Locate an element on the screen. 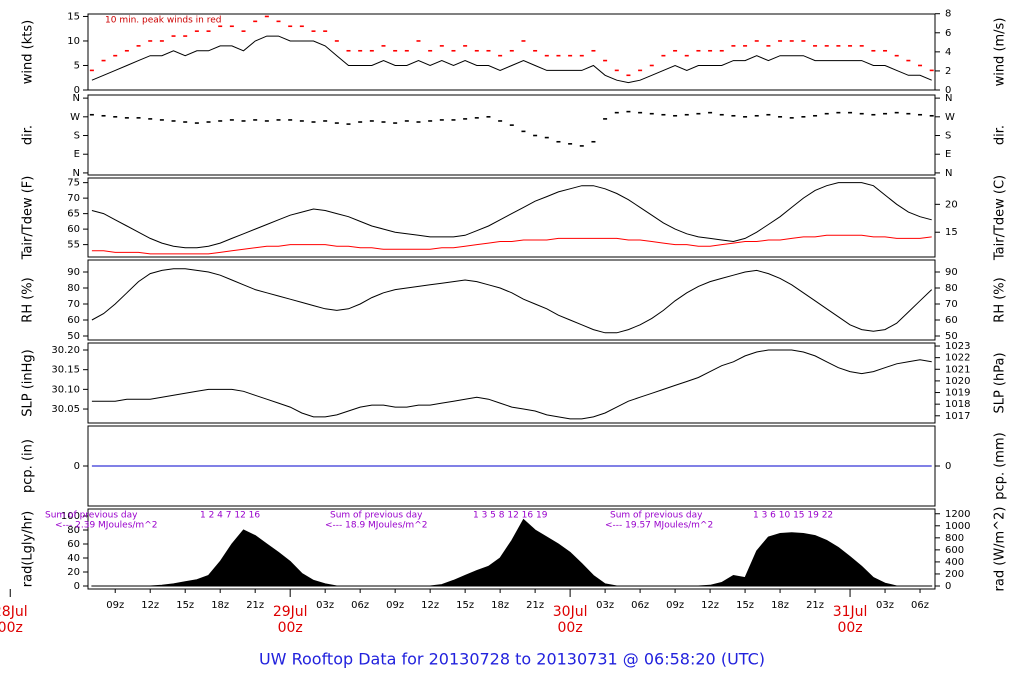 This screenshot has height=700, width=1024. y-axis-label: rad(Lgly/hr) is located at coordinates (28, 549).